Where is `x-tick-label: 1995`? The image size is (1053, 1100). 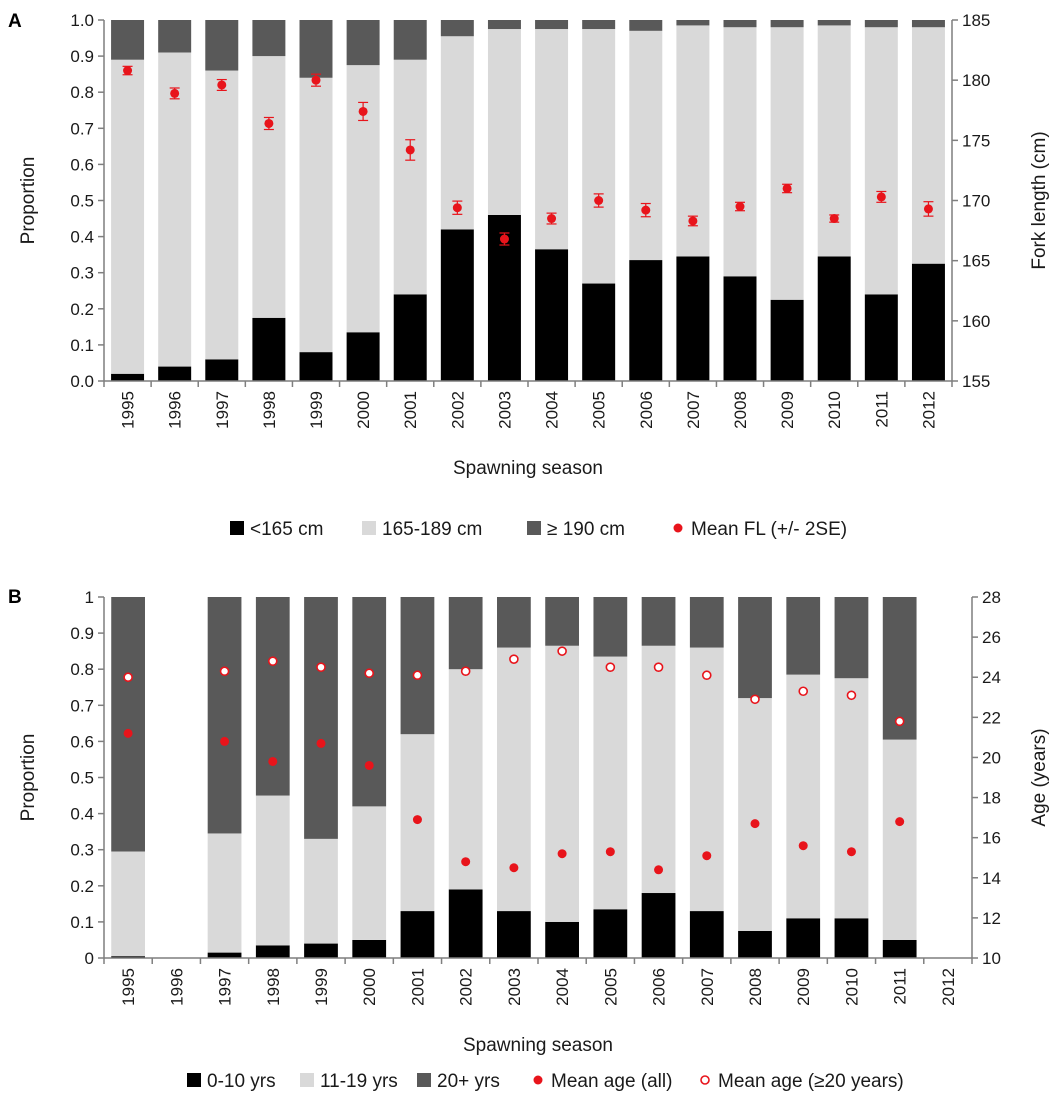 x-tick-label: 1995 is located at coordinates (128, 987).